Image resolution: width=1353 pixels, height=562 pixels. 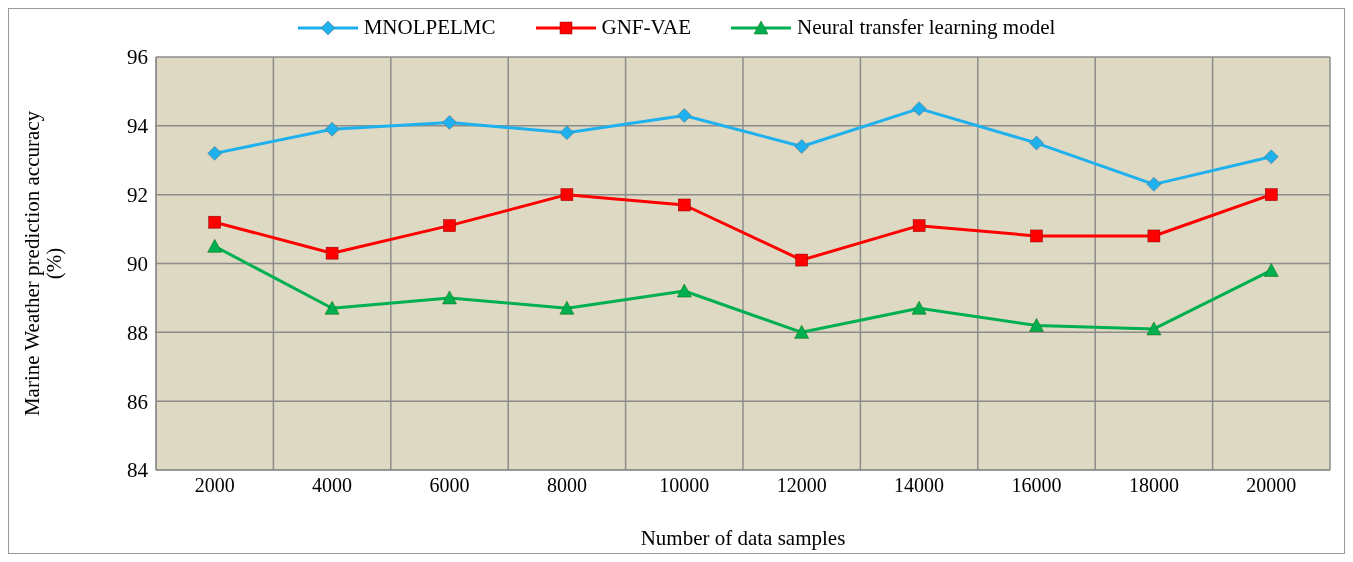 What do you see at coordinates (43, 263) in the screenshot?
I see `y-axis-title: Marine Weather prediction accuracy (%)` at bounding box center [43, 263].